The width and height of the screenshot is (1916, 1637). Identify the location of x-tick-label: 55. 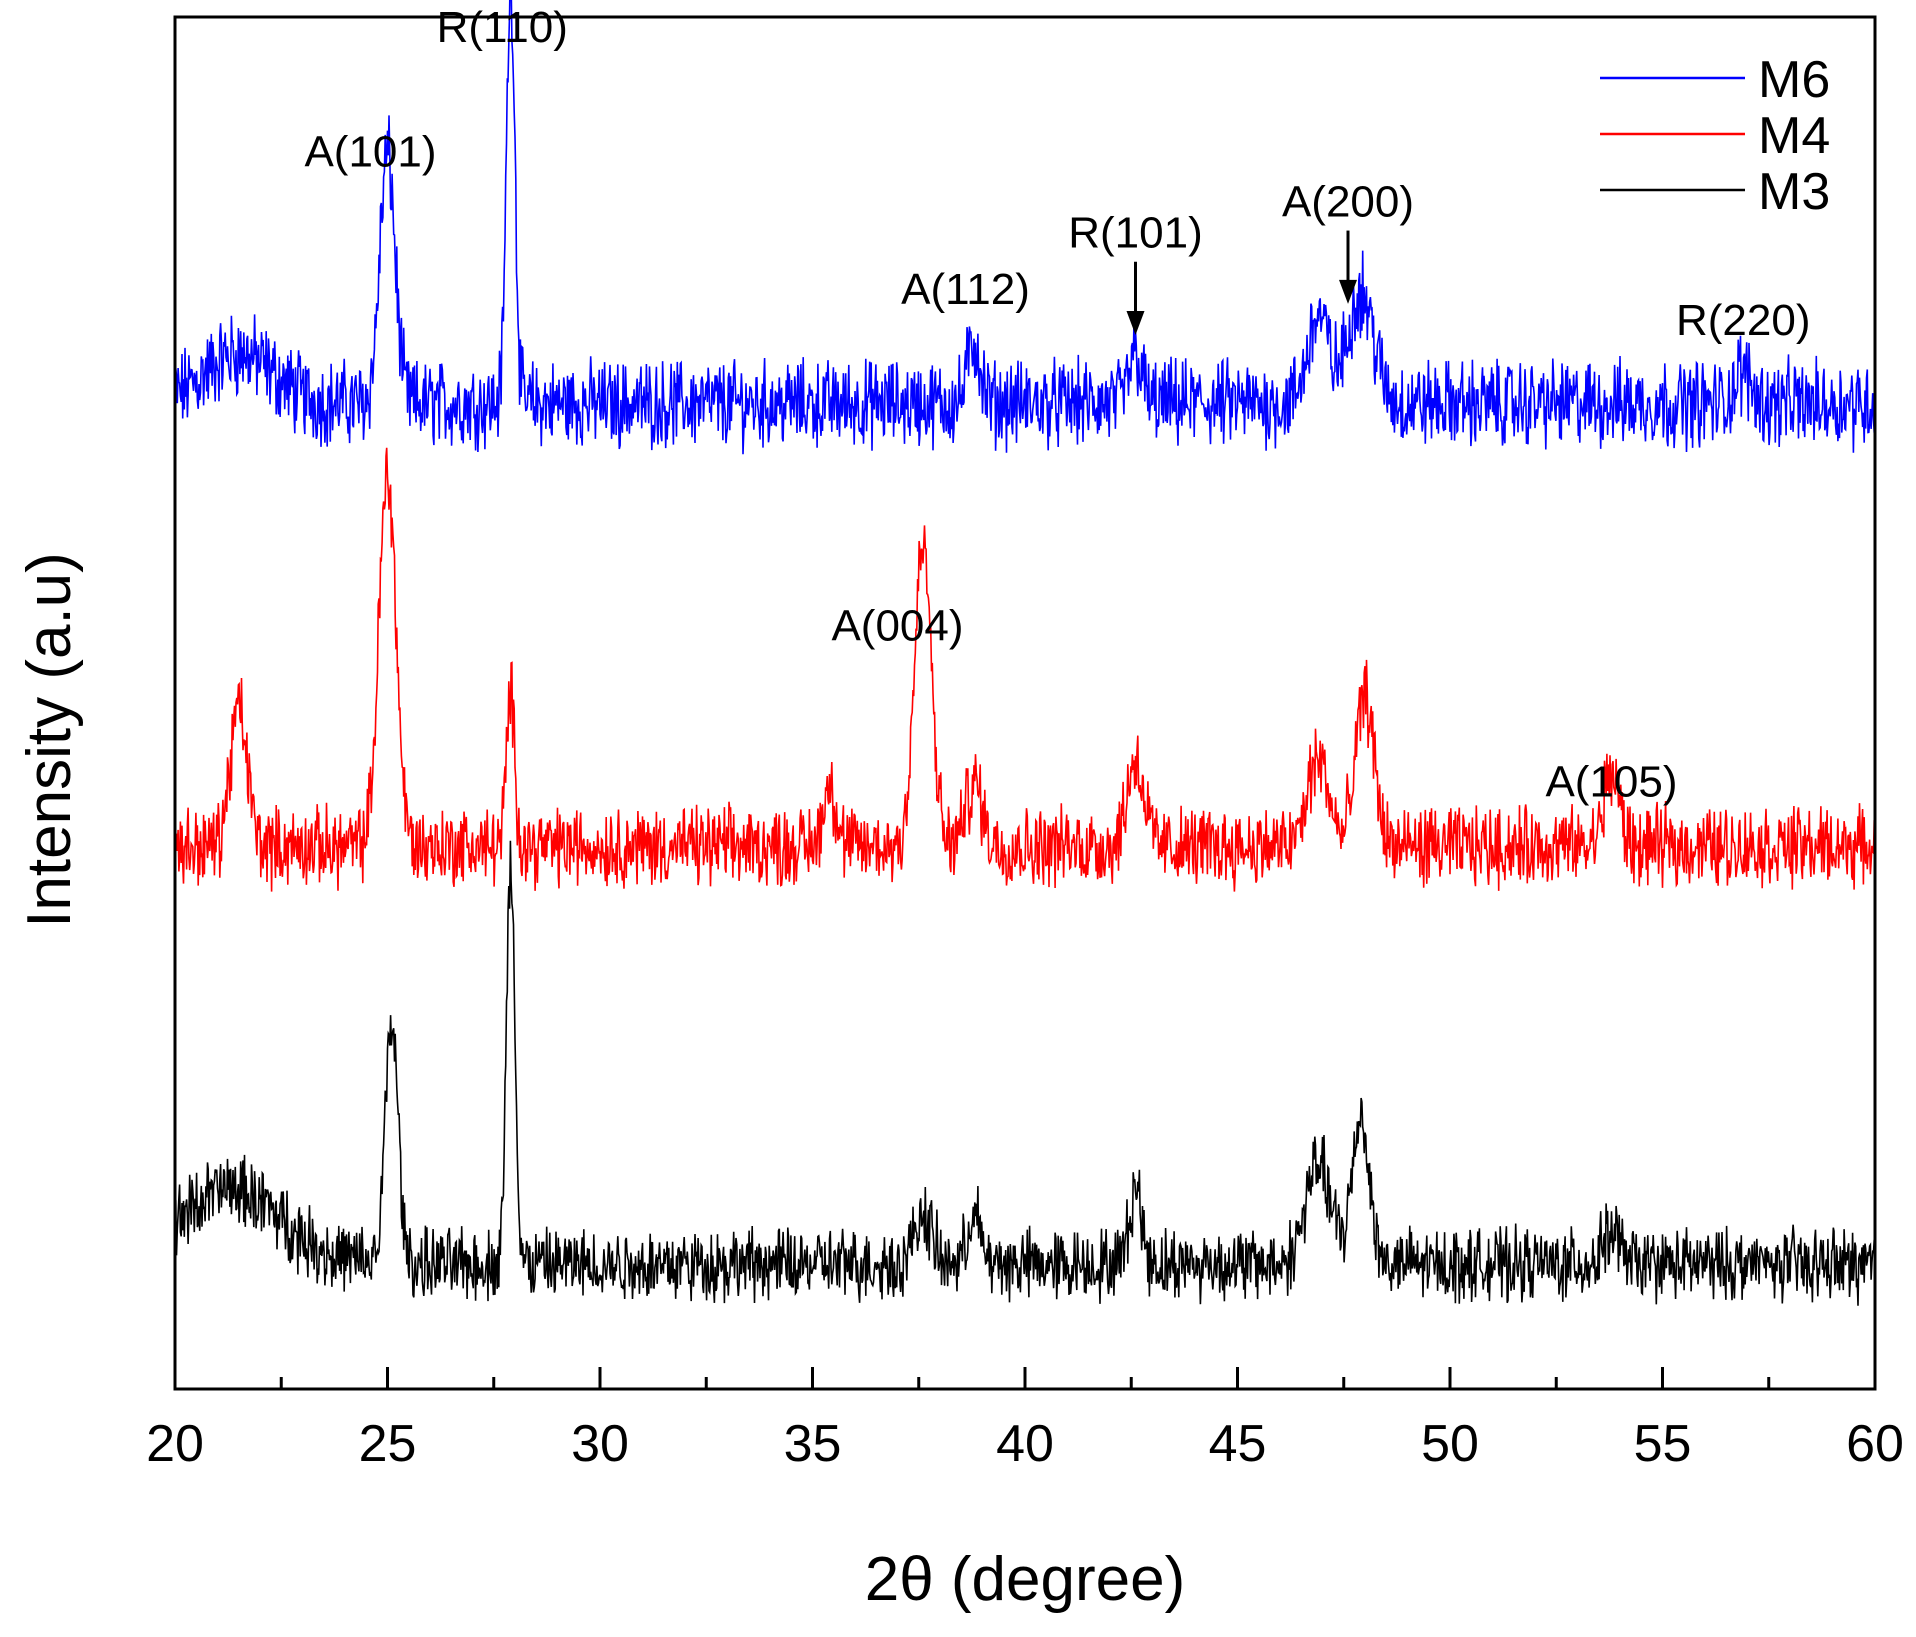
(1663, 1444).